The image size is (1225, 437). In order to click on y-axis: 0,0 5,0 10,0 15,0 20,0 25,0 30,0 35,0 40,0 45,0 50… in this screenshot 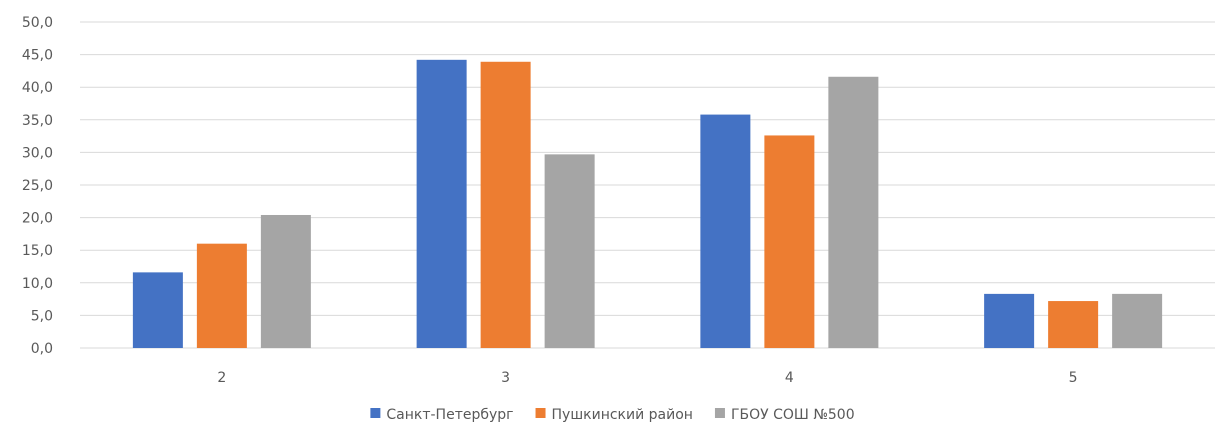, I will do `click(37, 186)`.